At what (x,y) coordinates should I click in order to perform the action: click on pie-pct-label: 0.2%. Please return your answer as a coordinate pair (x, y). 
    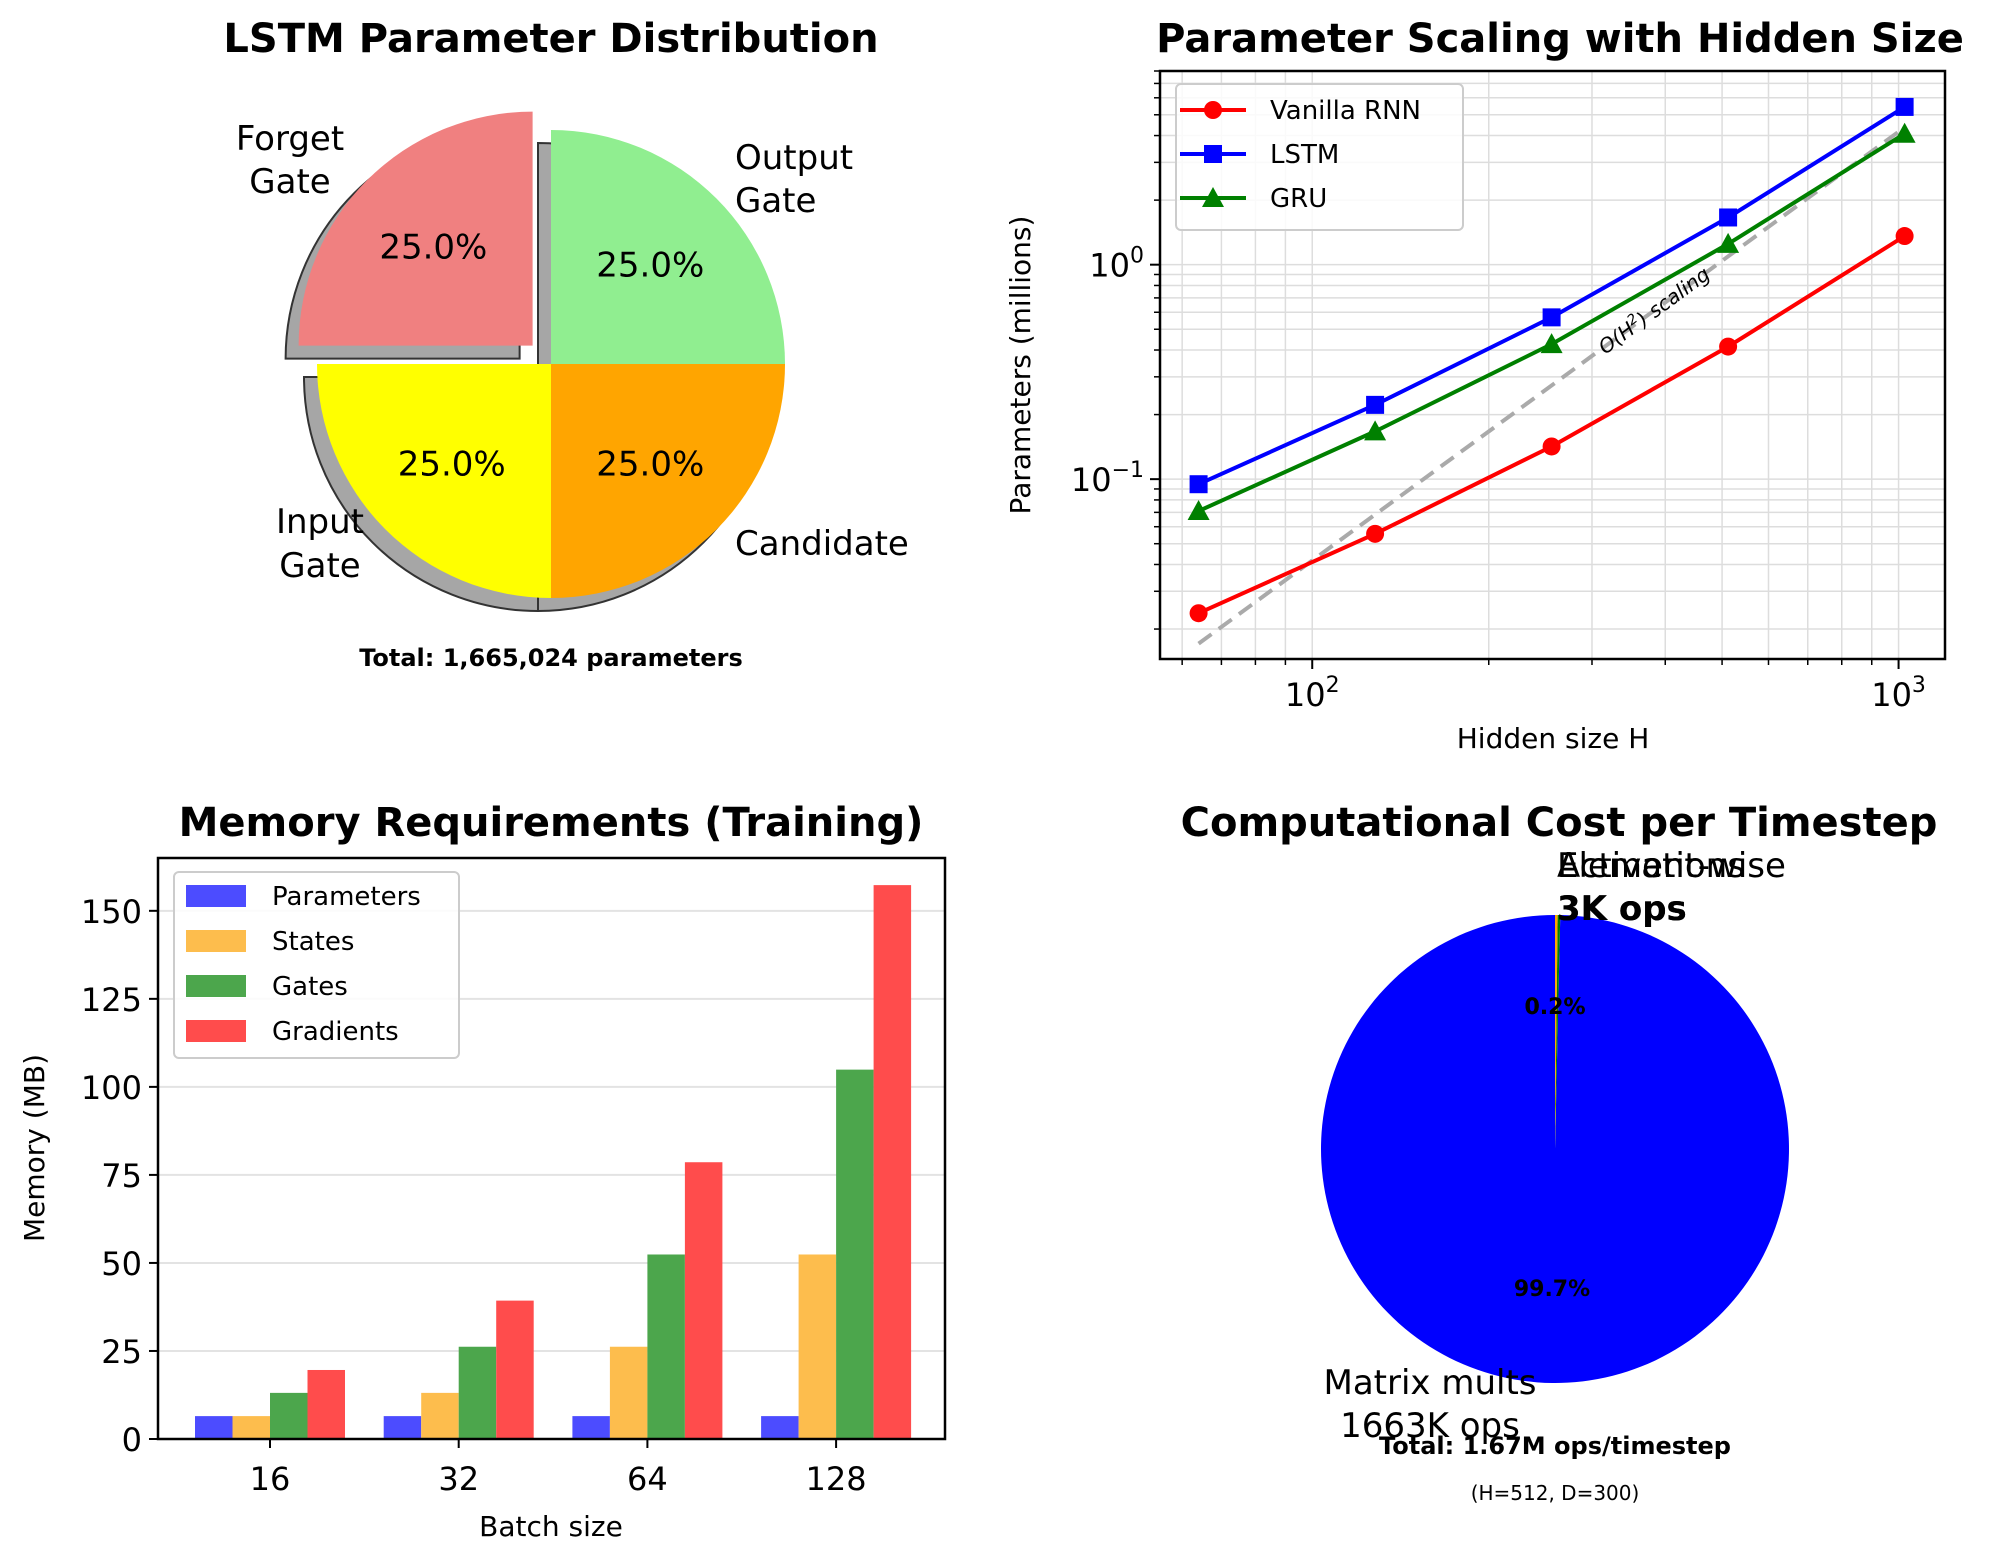
    Looking at the image, I should click on (1554, 1007).